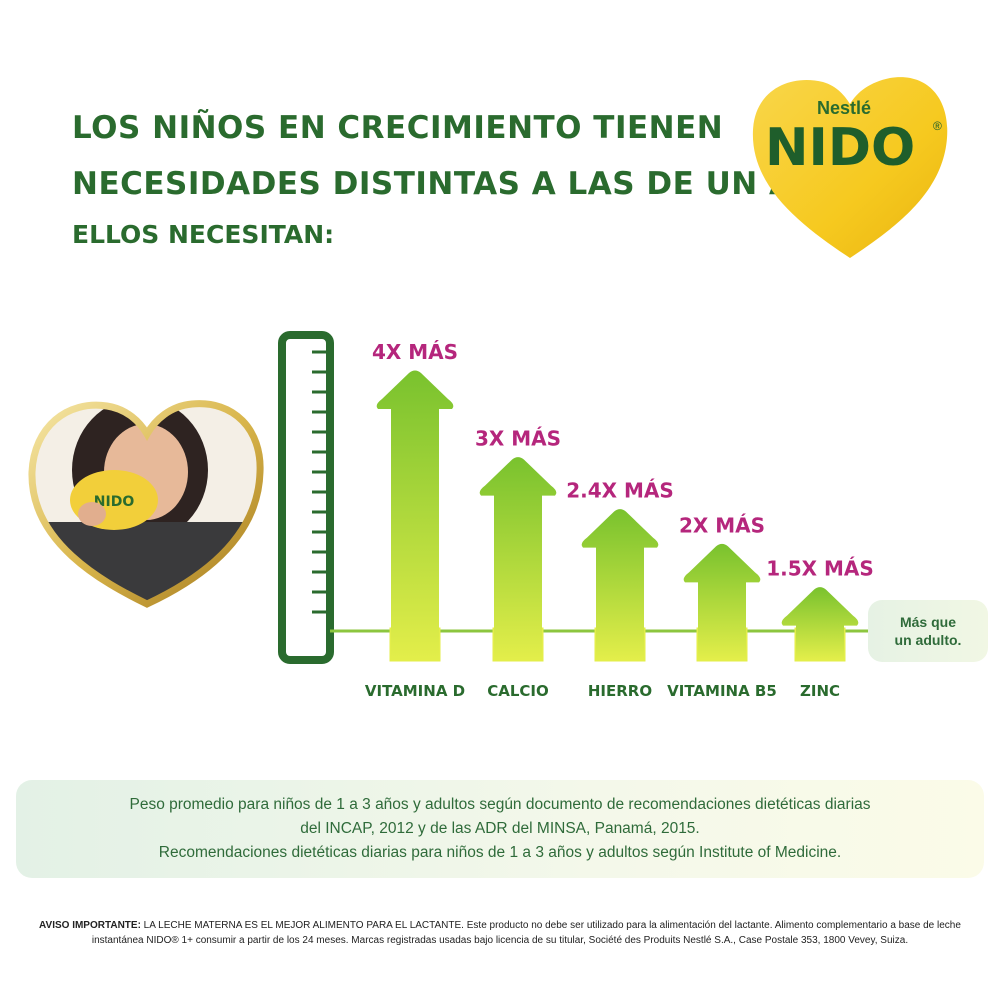 This screenshot has width=1000, height=1000. What do you see at coordinates (114, 502) in the screenshot?
I see `cup-text: NIDO` at bounding box center [114, 502].